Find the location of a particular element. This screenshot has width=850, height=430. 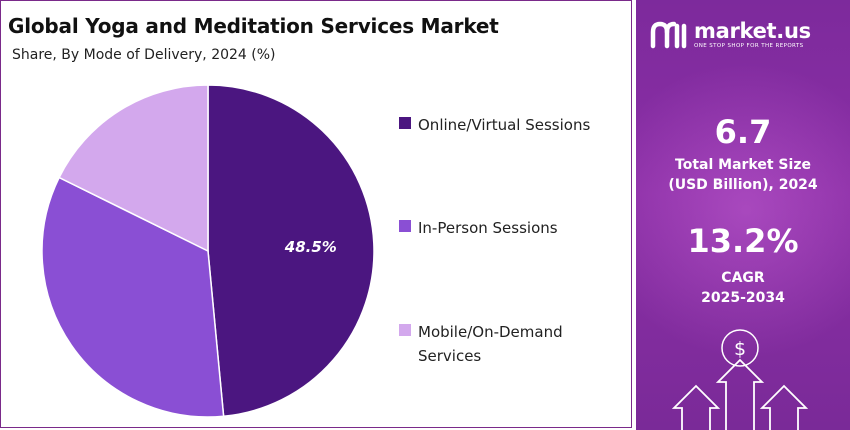

arrow-left-icon is located at coordinates (696, 407).